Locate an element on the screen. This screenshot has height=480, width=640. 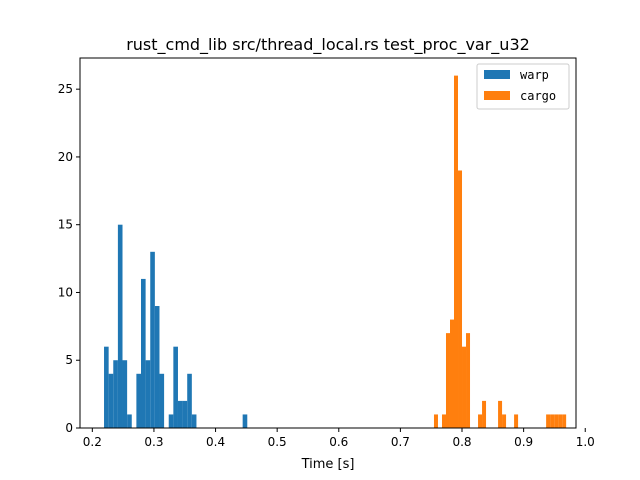
x-tick-label: 0.8 is located at coordinates (461, 442).